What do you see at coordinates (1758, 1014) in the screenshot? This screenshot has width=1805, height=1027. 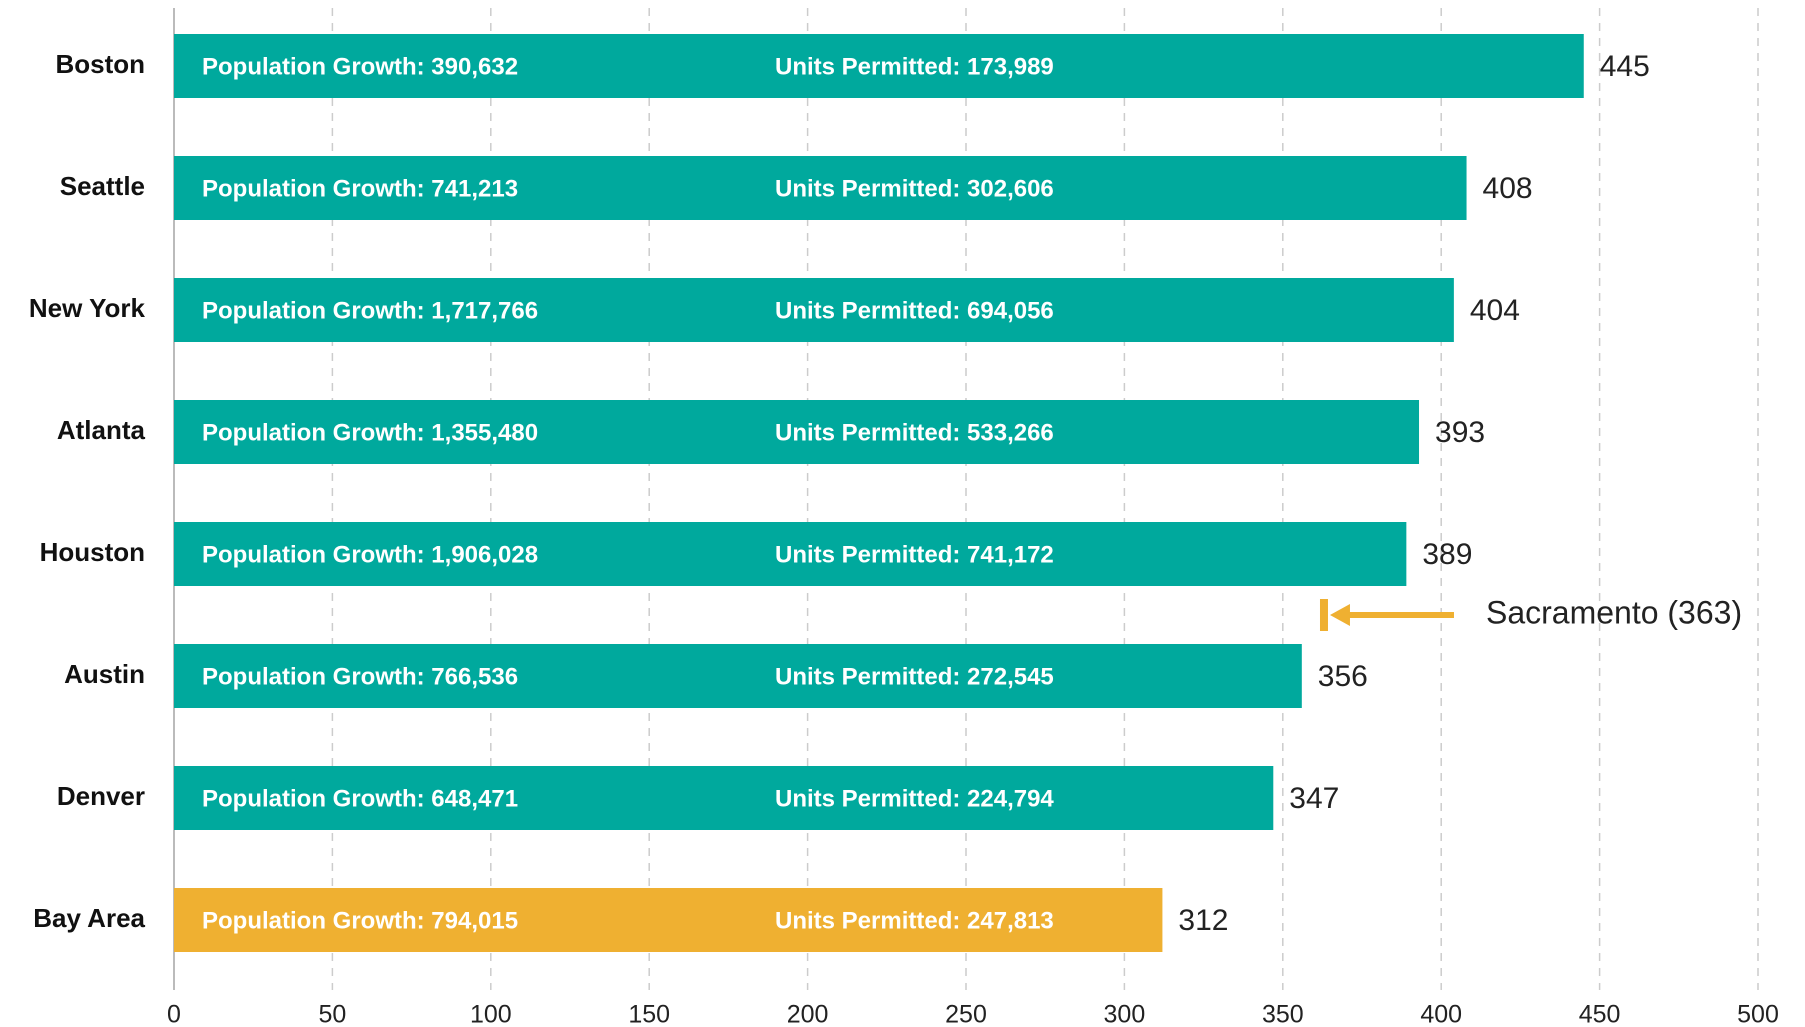 I see `x-tick-label: 500` at bounding box center [1758, 1014].